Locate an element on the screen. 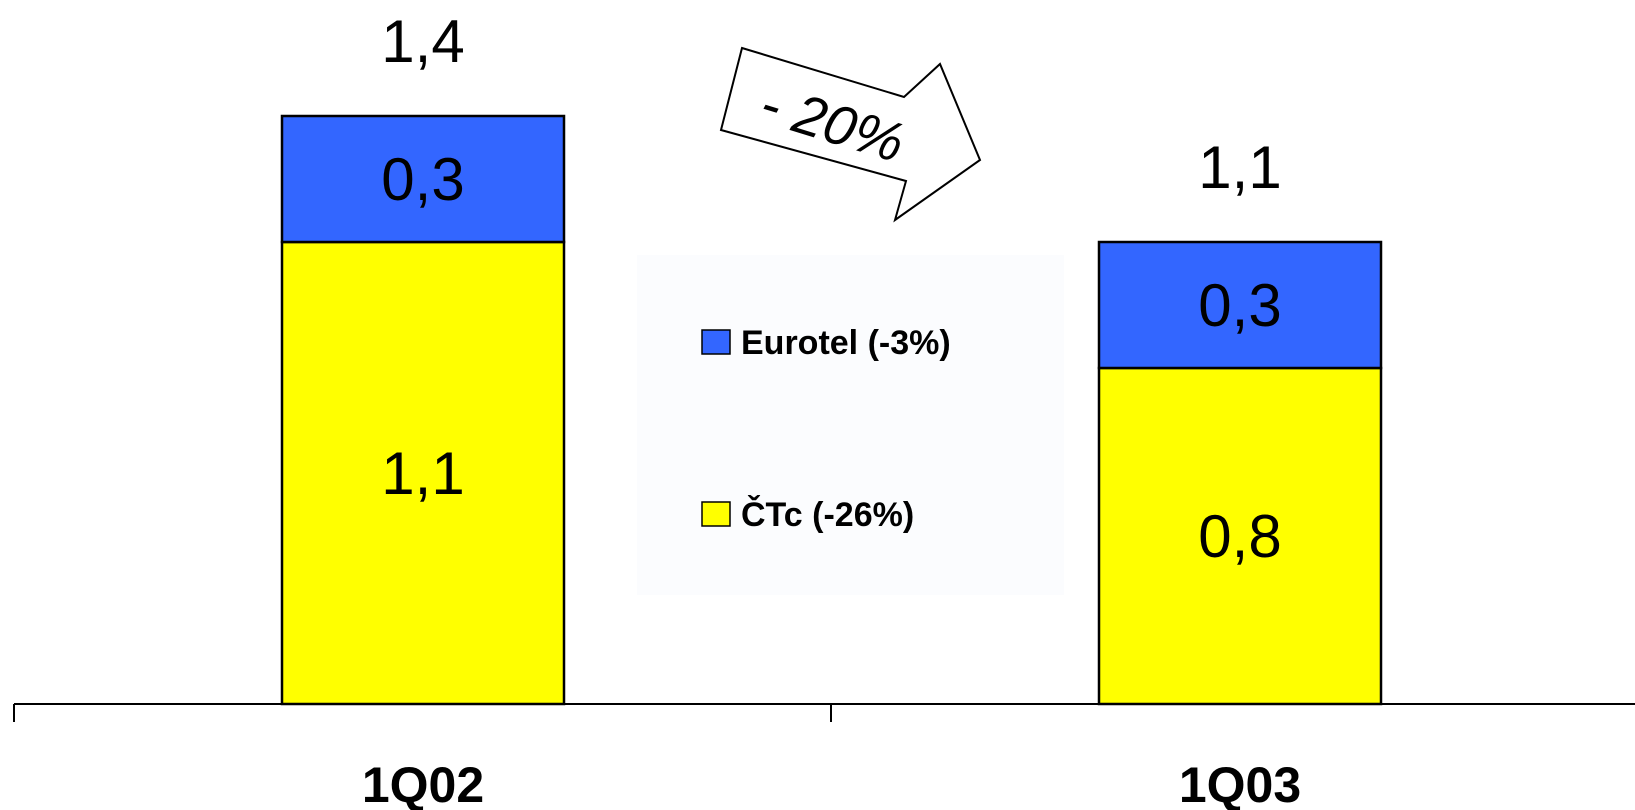  legend-item-eurotel: Eurotel (-3%) is located at coordinates (826, 343).